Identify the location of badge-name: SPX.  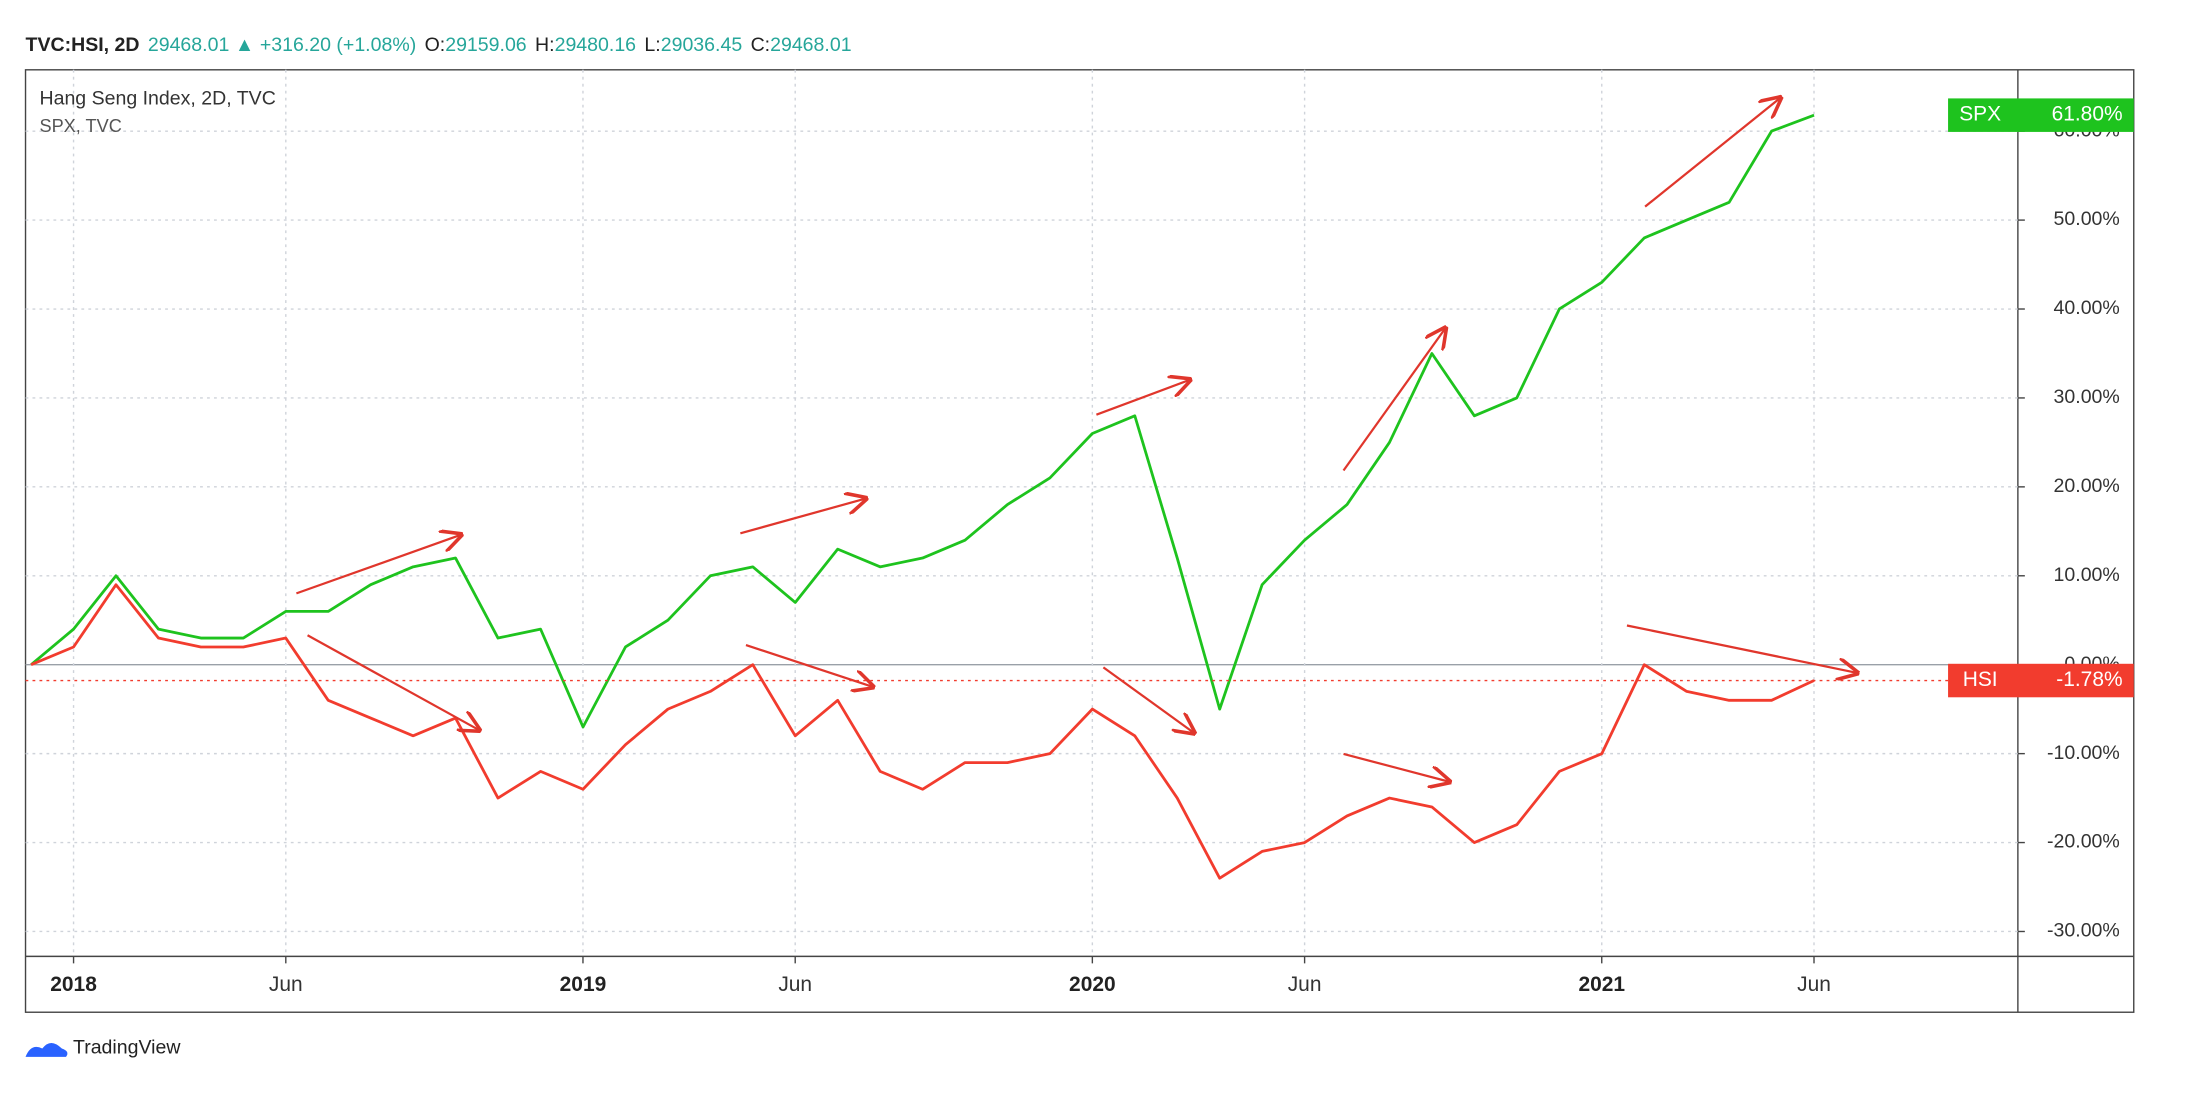
(1980, 114).